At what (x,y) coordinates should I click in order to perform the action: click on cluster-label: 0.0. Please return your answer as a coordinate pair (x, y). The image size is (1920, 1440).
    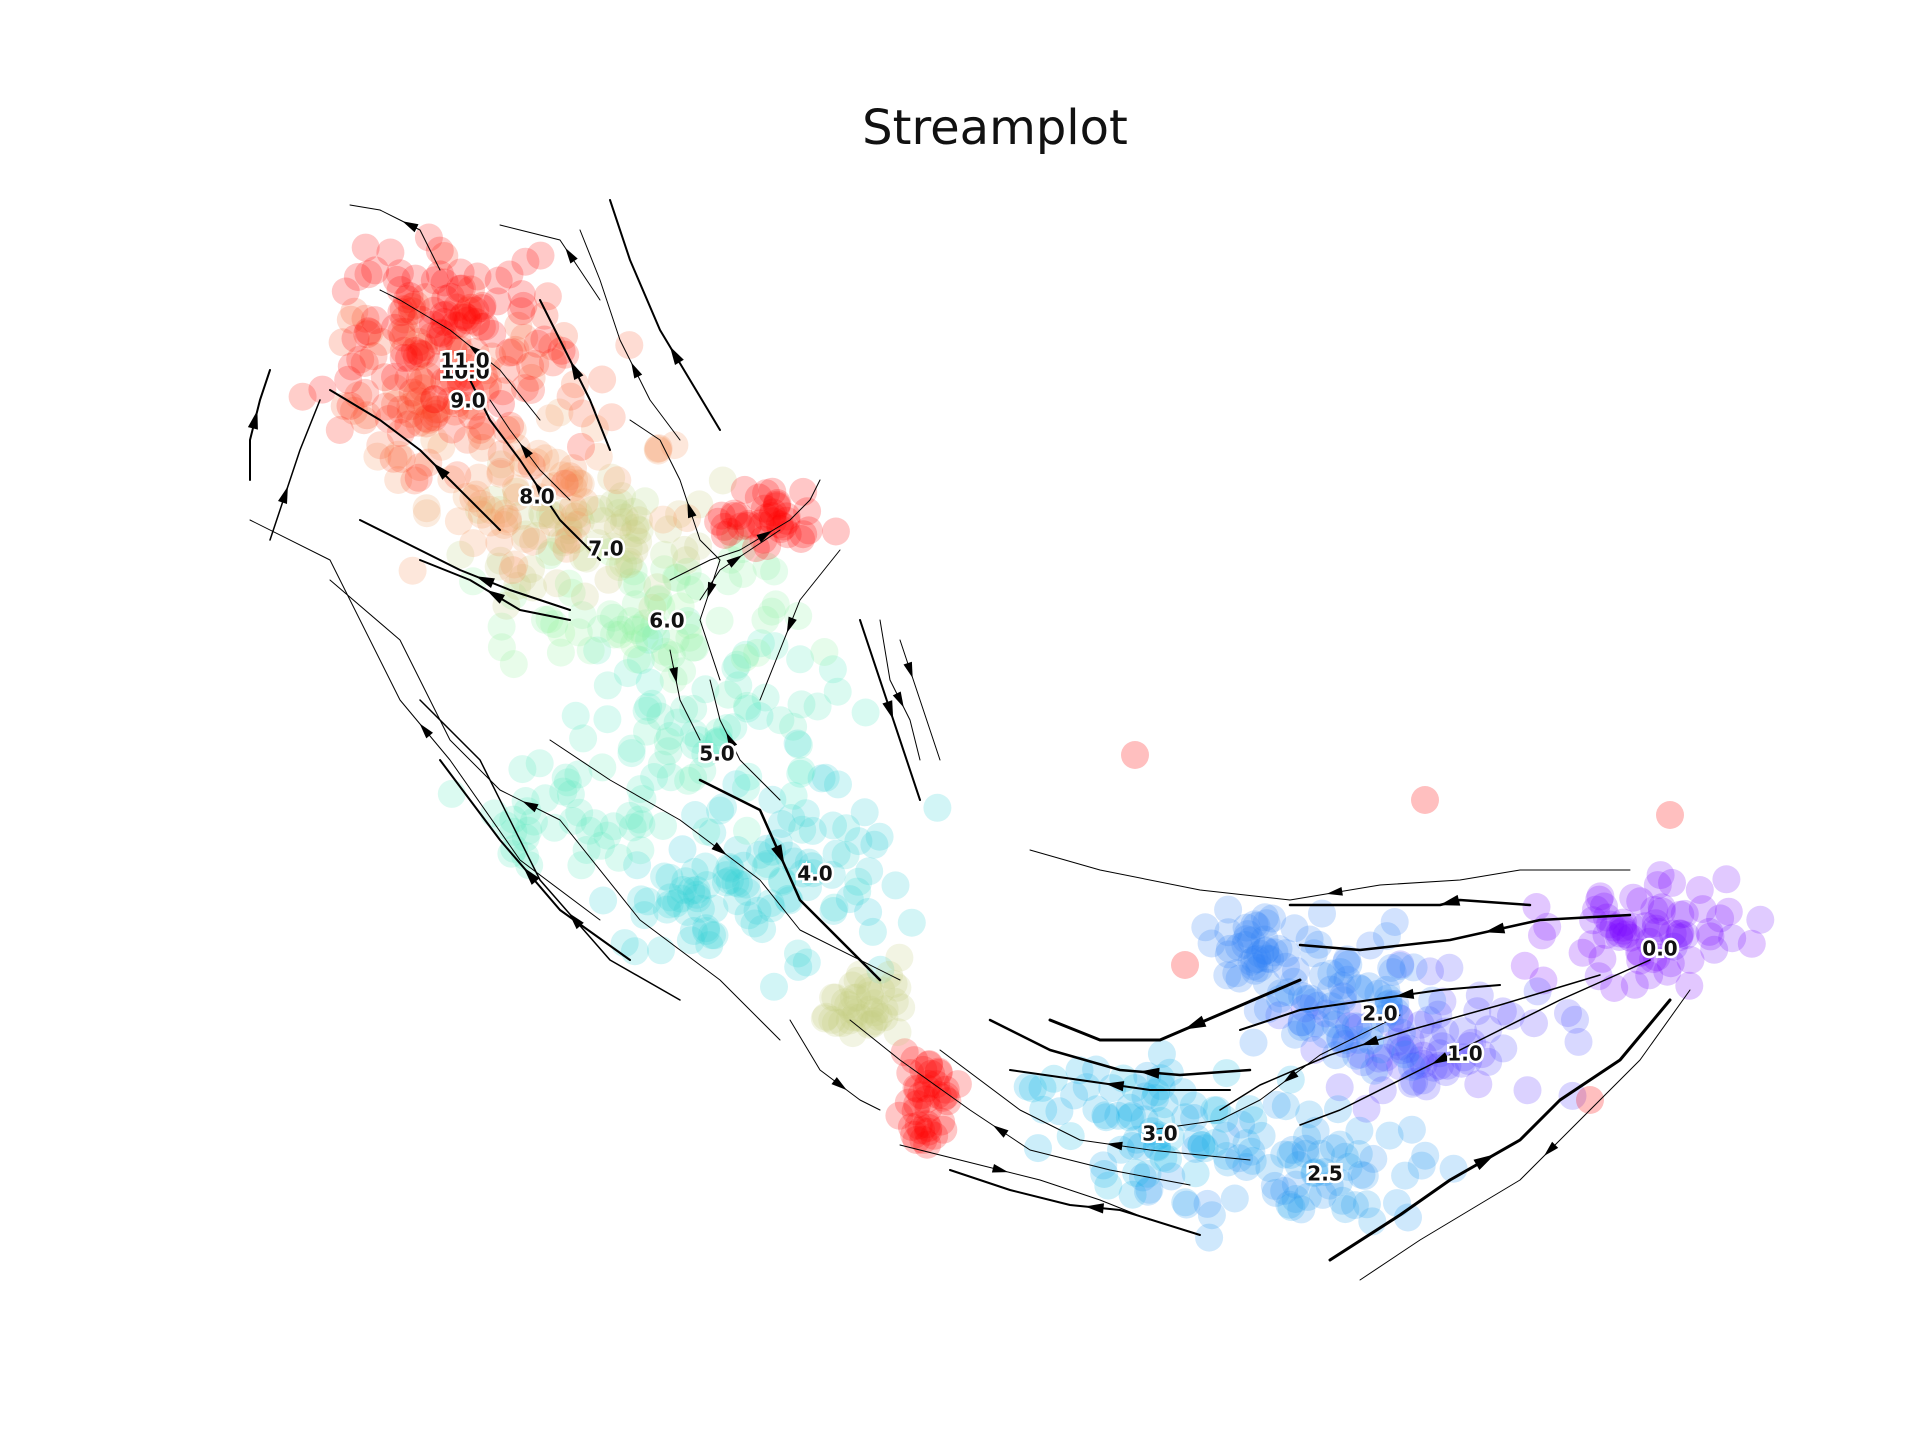
    Looking at the image, I should click on (1659, 949).